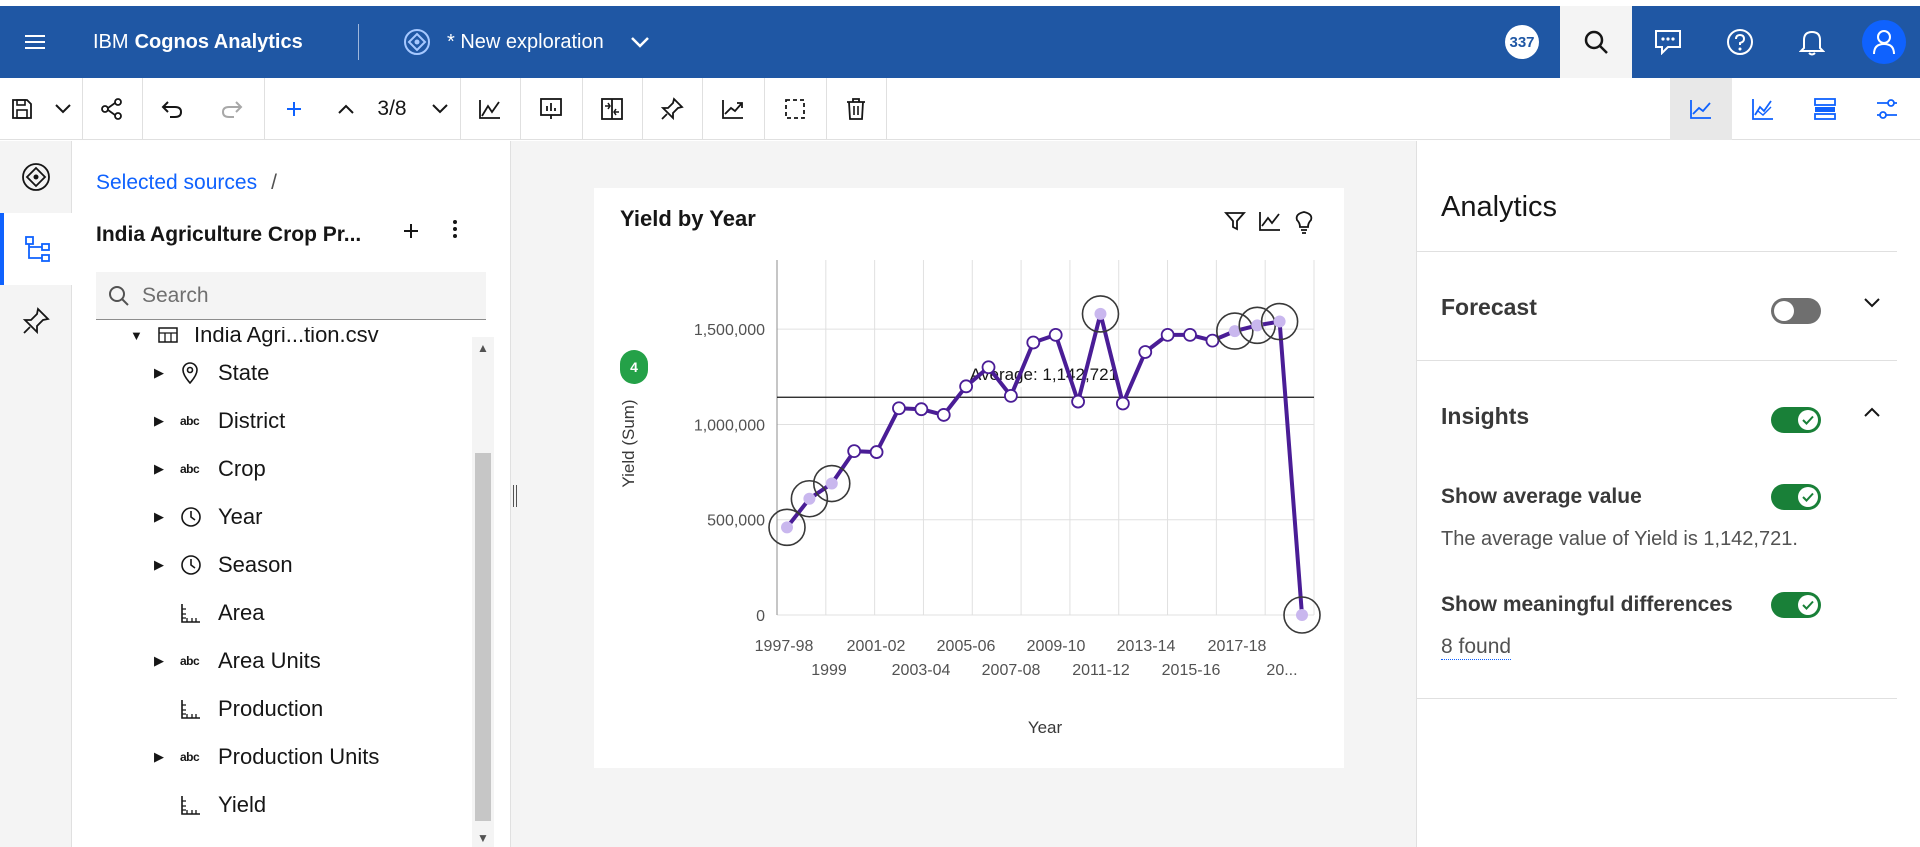 The width and height of the screenshot is (1920, 847). I want to click on toggle-knob, so click(1808, 420).